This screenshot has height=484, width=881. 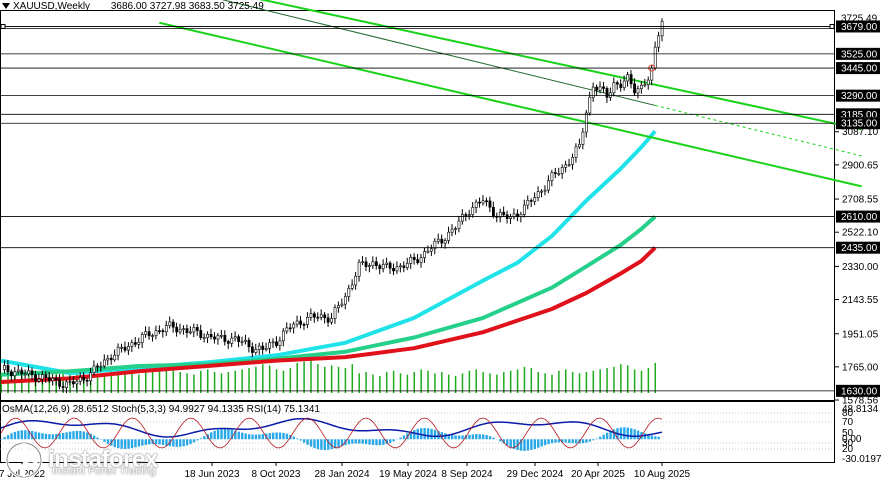 I want to click on y-tick-label: 1951.05, so click(x=860, y=334).